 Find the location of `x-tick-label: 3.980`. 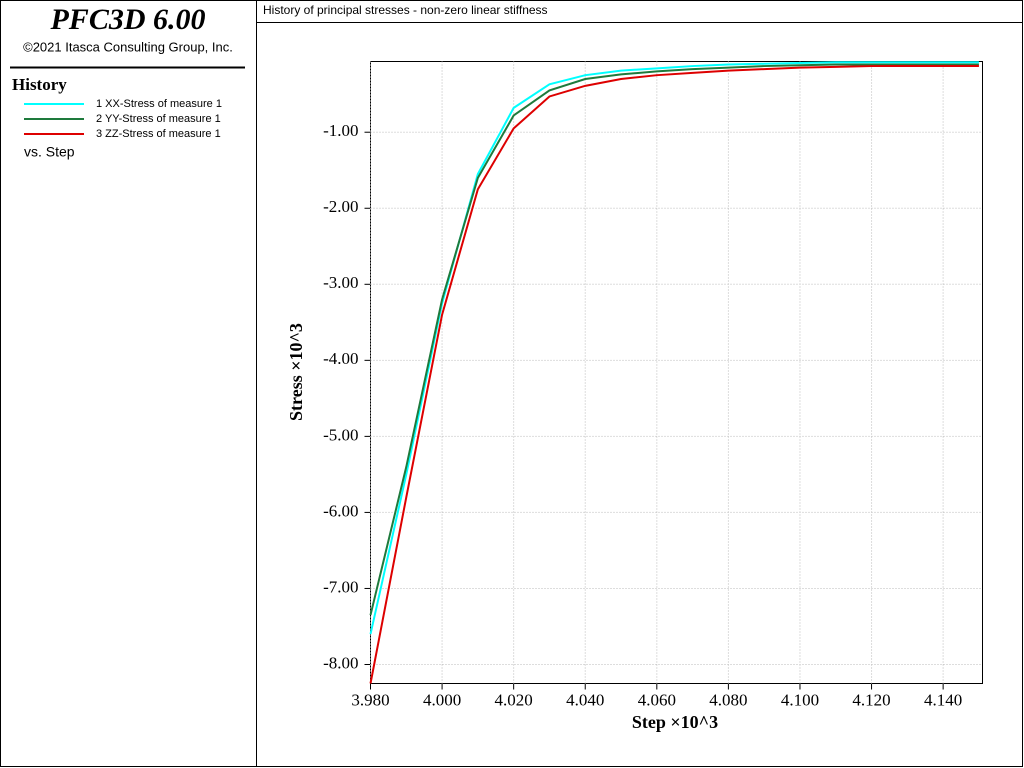

x-tick-label: 3.980 is located at coordinates (370, 699).